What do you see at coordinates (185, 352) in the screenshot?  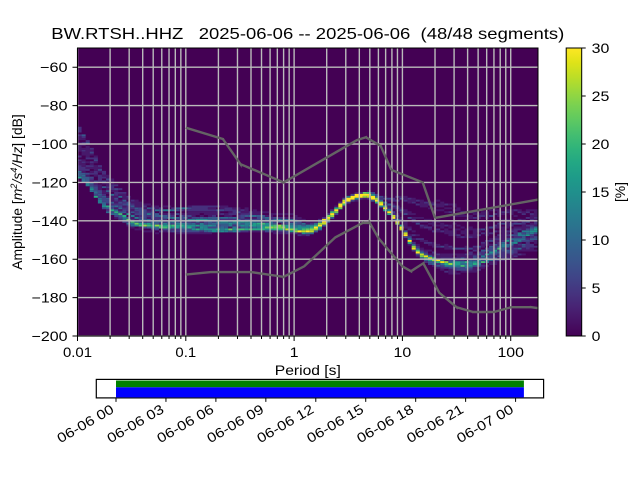 I see `svg-text: 0.1` at bounding box center [185, 352].